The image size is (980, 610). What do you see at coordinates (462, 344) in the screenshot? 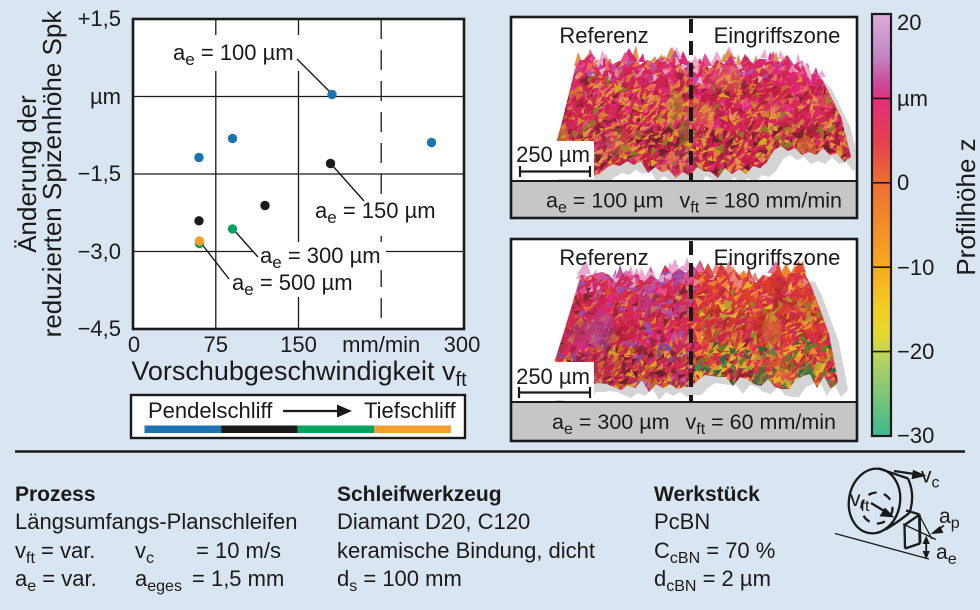
I see `svg-text: 300` at bounding box center [462, 344].